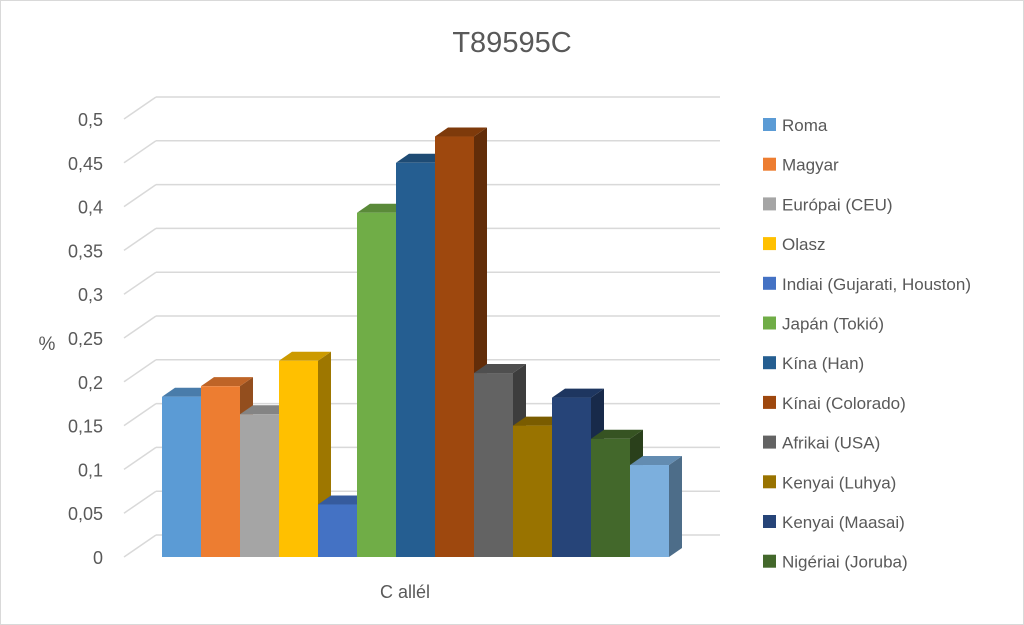  Describe the element at coordinates (839, 482) in the screenshot. I see `legend-label: Kenyai (Luhya)` at that location.